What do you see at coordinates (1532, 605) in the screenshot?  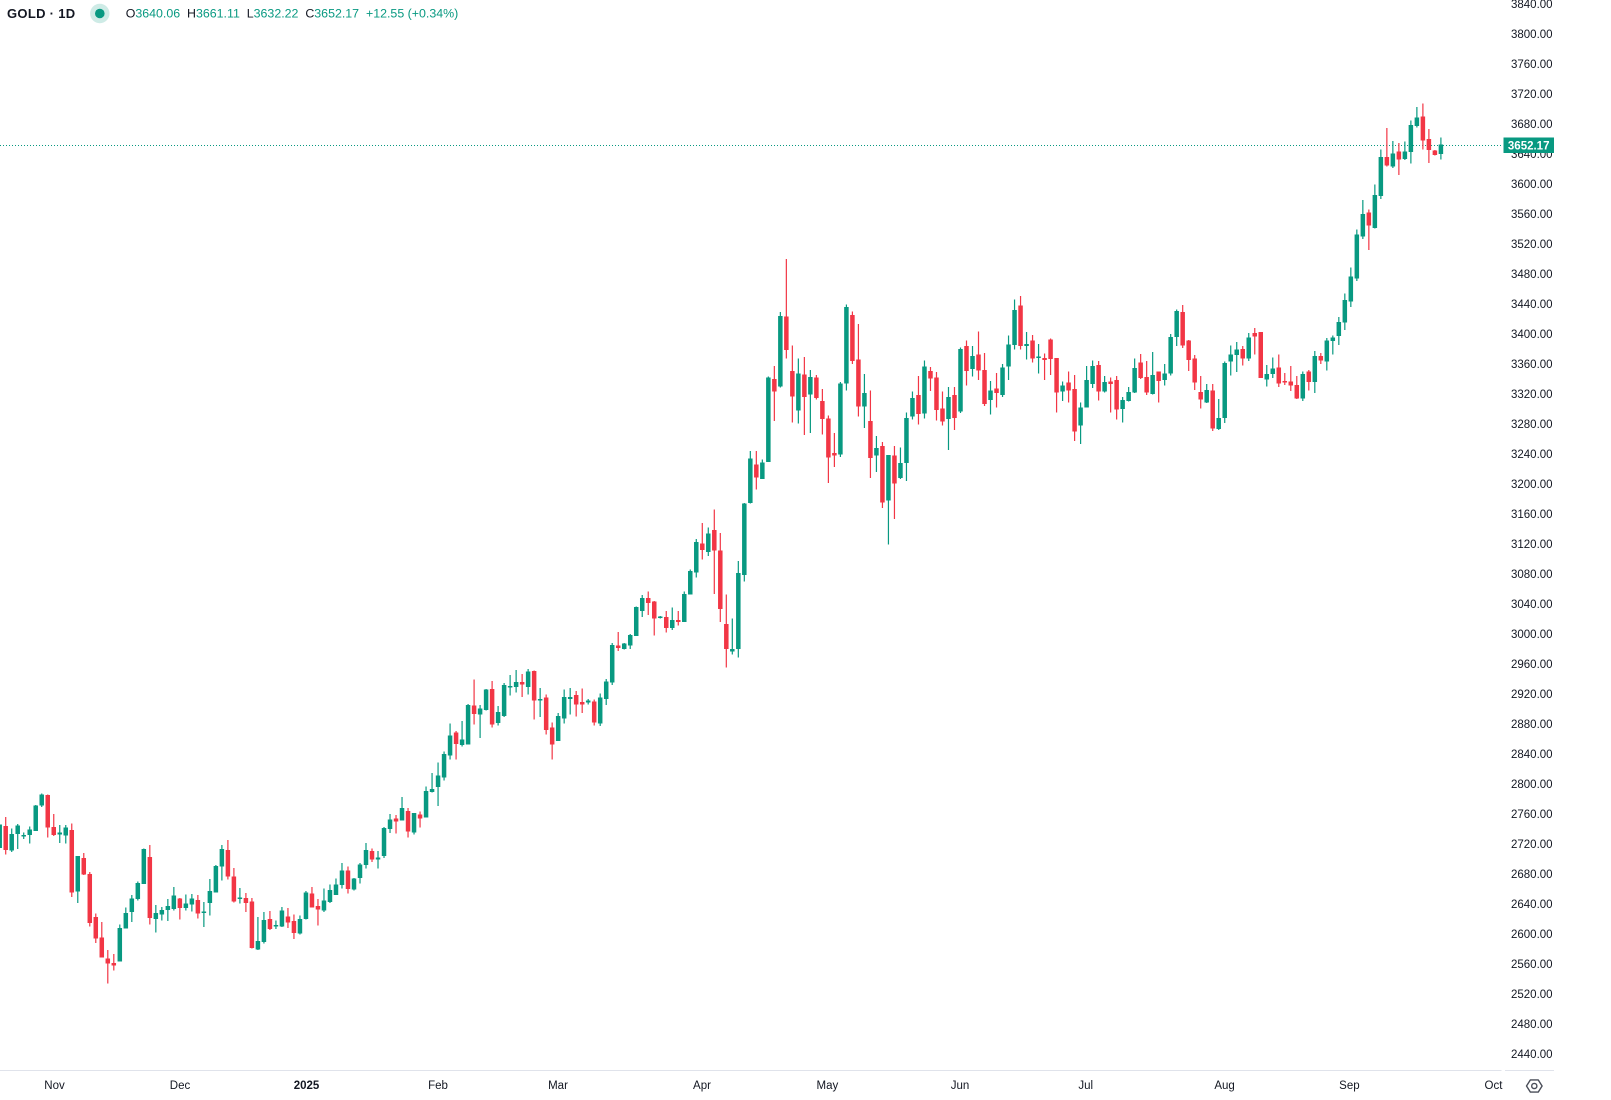 I see `svg-text: 3040.00` at bounding box center [1532, 605].